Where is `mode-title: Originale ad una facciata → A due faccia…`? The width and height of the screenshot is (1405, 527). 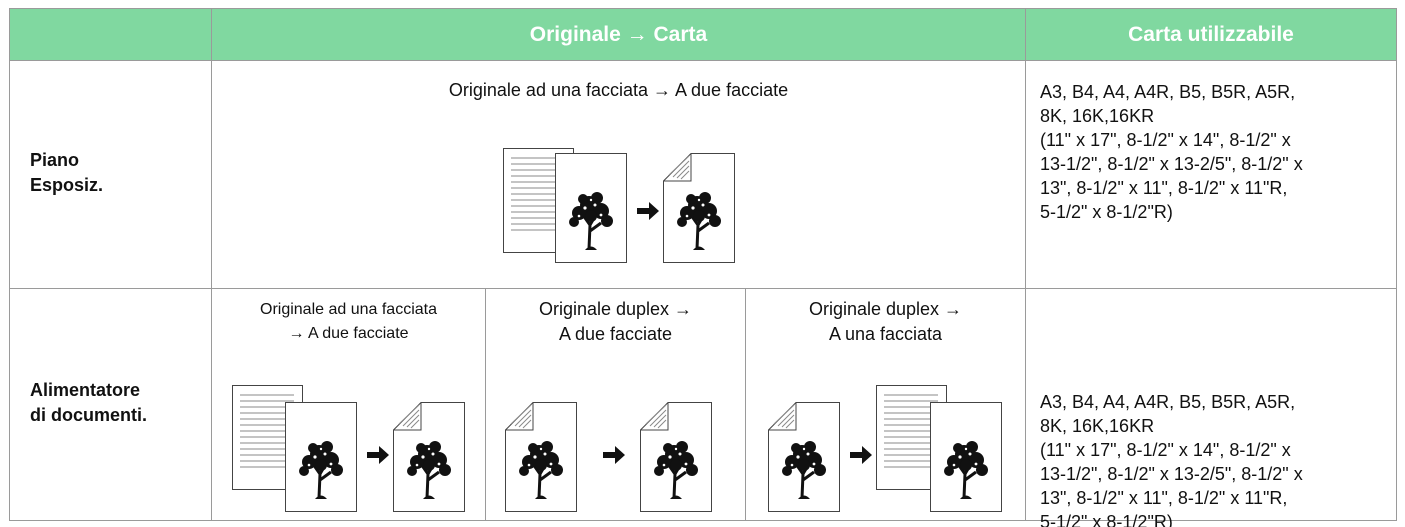 mode-title: Originale ad una facciata → A due faccia… is located at coordinates (618, 90).